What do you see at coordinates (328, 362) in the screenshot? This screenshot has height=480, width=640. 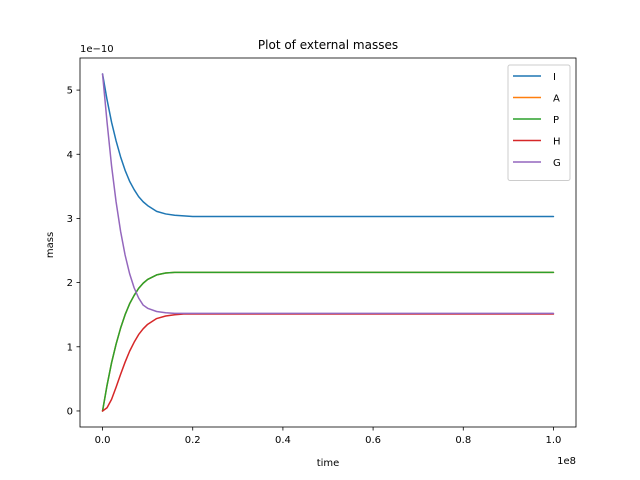 I see `series-line-h` at bounding box center [328, 362].